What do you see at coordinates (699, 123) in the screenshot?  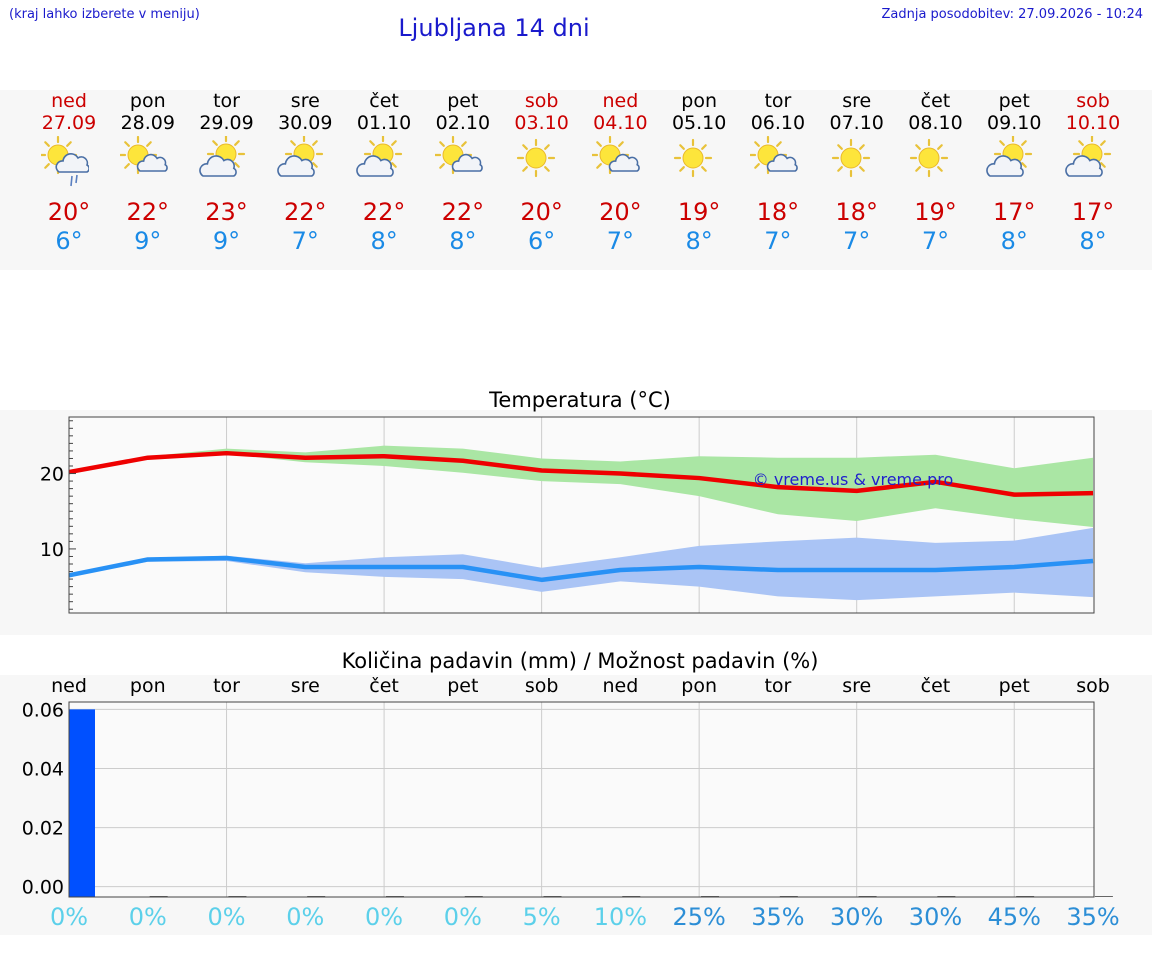 I see `day-date: 05.10` at bounding box center [699, 123].